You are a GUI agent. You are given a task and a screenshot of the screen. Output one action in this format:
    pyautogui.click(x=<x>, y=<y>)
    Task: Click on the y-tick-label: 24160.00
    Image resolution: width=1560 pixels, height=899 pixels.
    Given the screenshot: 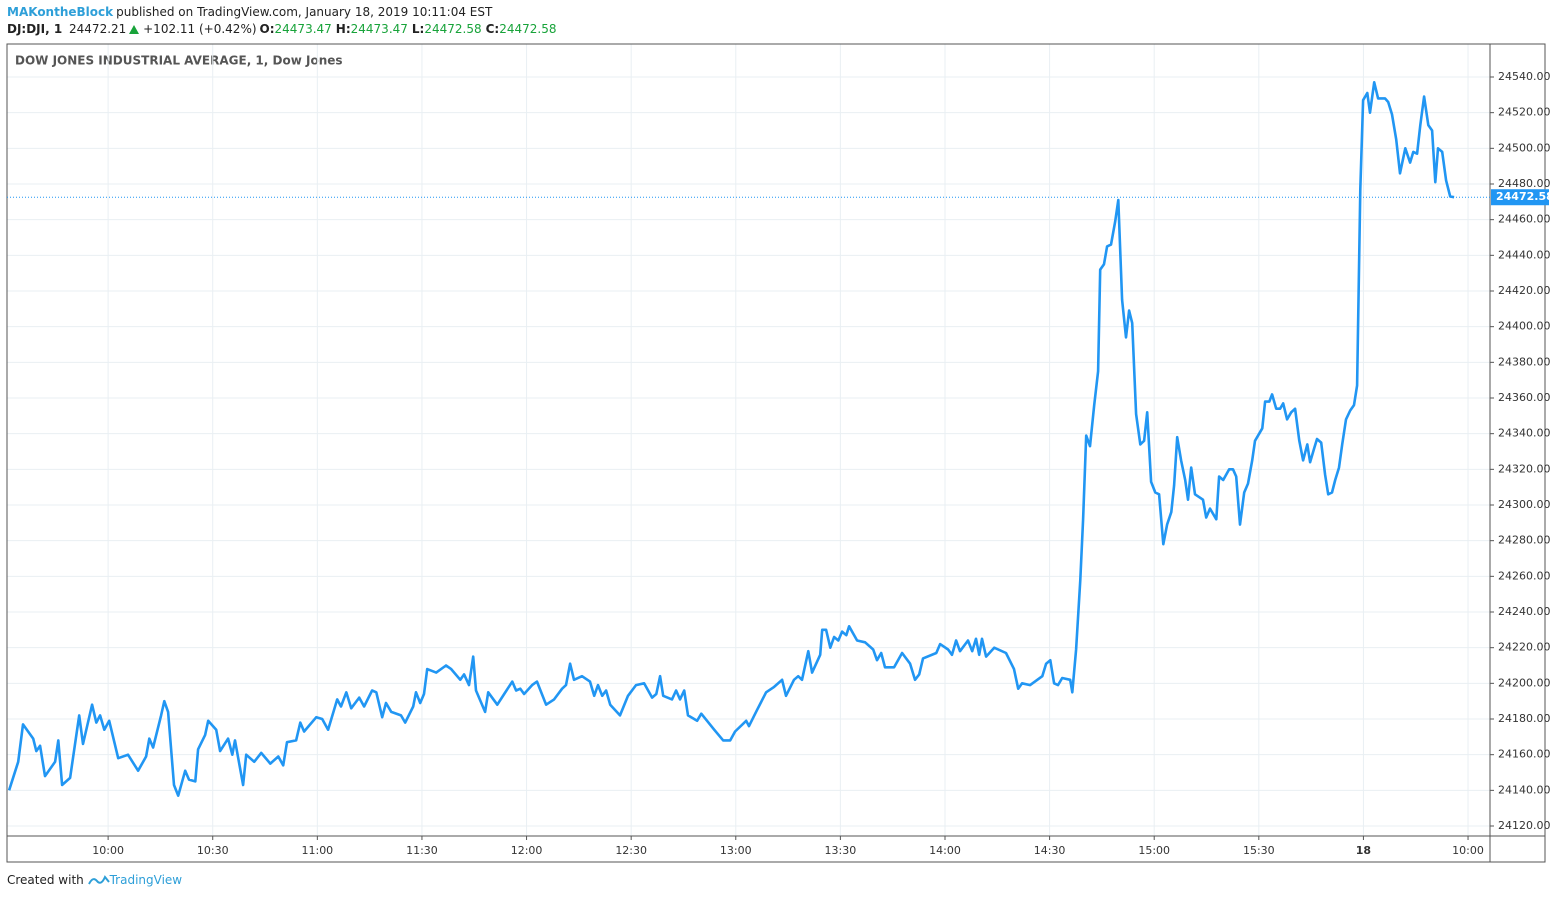 What is the action you would take?
    pyautogui.click(x=1524, y=754)
    